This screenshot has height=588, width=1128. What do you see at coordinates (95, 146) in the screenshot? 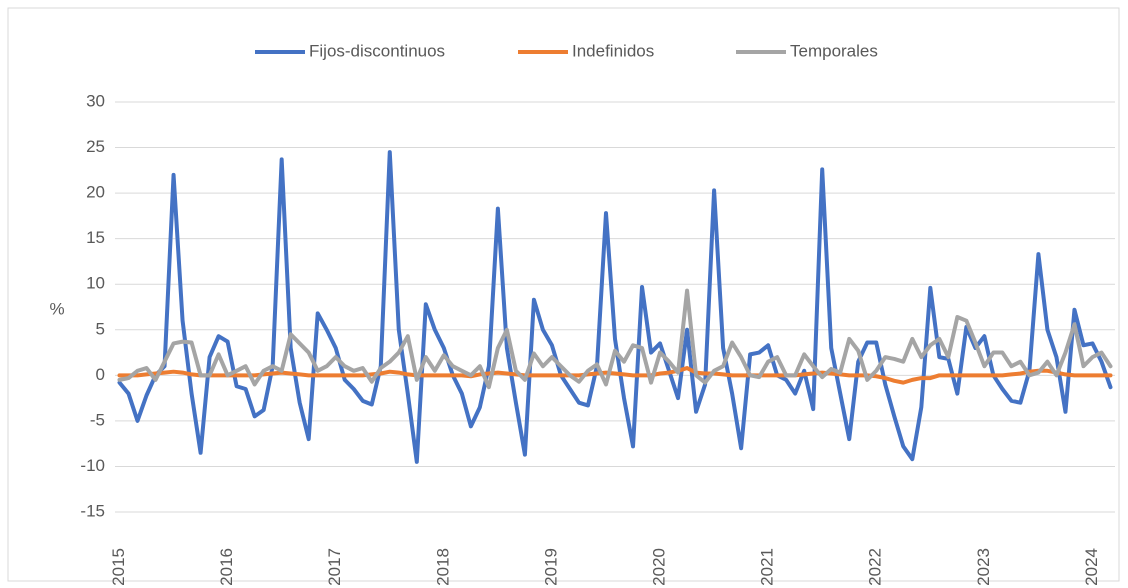
I see `y-tick-label: 25` at bounding box center [95, 146].